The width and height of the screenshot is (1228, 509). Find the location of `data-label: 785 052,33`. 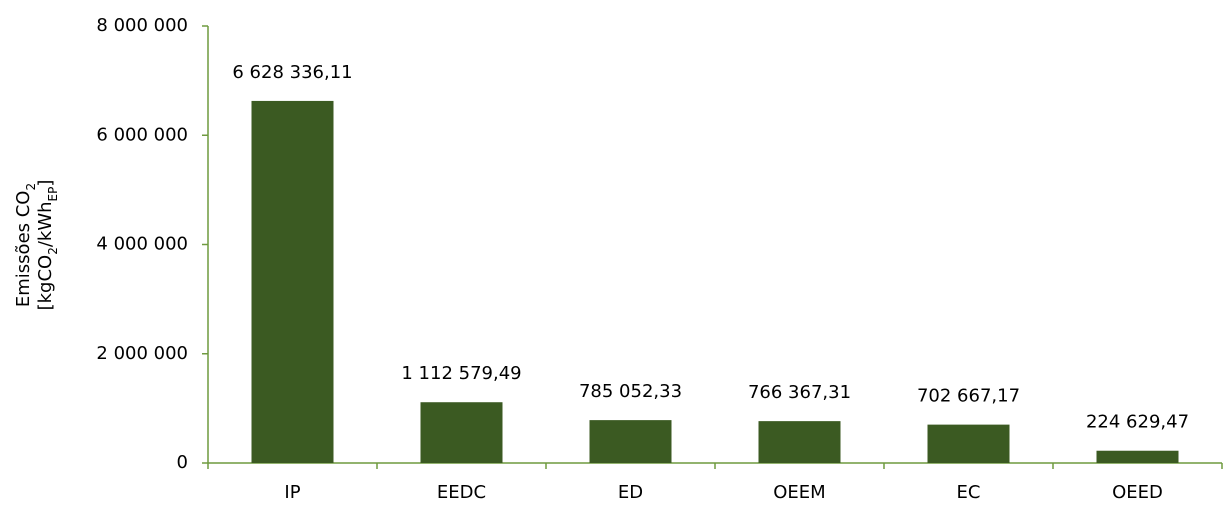

data-label: 785 052,33 is located at coordinates (630, 391).